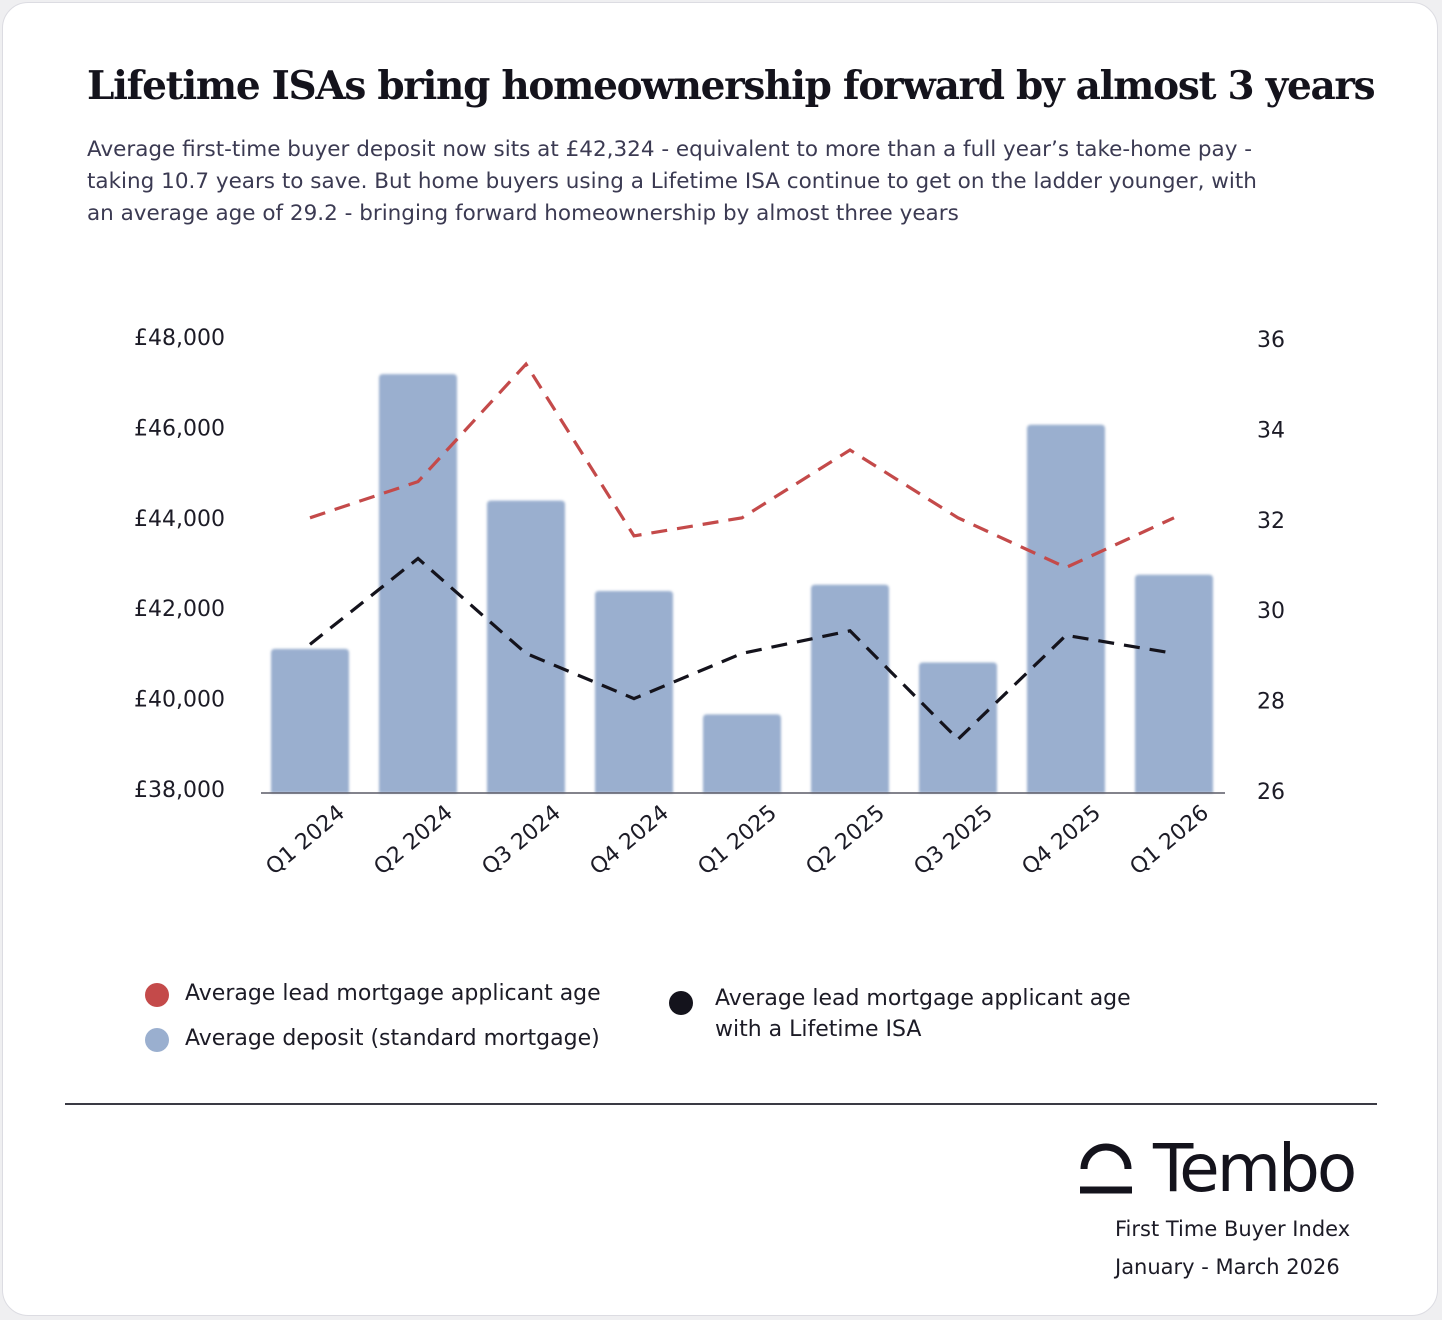 The image size is (1442, 1320). I want to click on right-tick-label: 32, so click(1271, 521).